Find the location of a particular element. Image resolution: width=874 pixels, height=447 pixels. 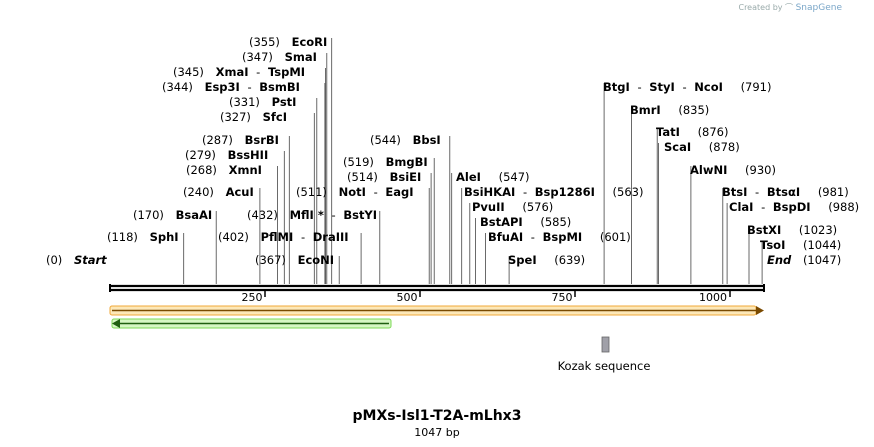

enzyme-site-noti-eagi: (511) NotI - EagI is located at coordinates (355, 192).